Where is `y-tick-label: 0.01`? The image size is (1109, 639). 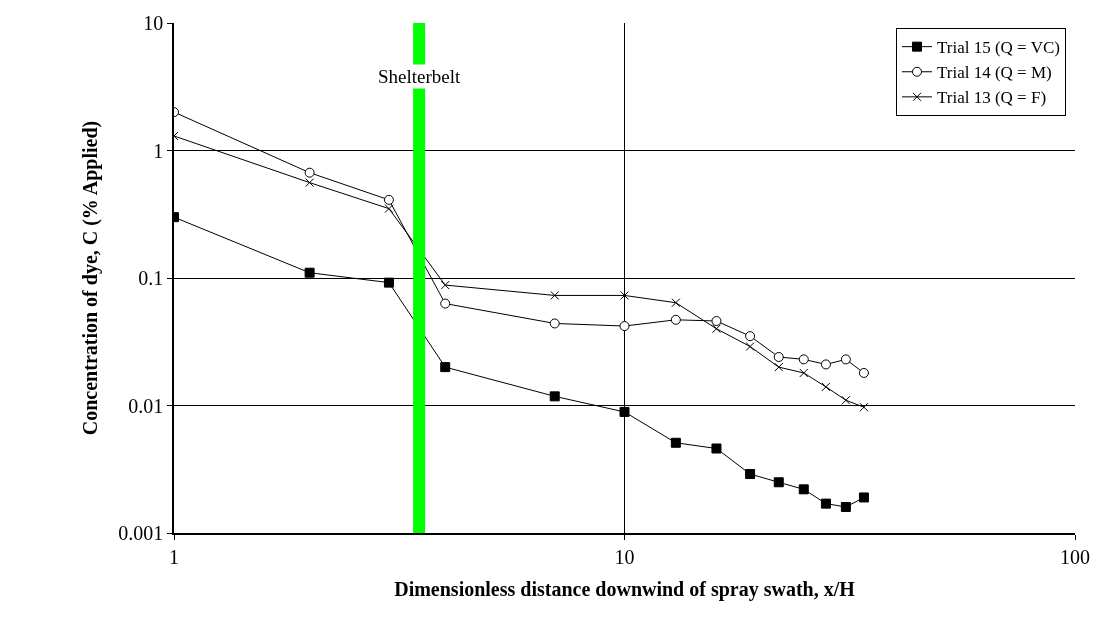 y-tick-label: 0.01 is located at coordinates (146, 405).